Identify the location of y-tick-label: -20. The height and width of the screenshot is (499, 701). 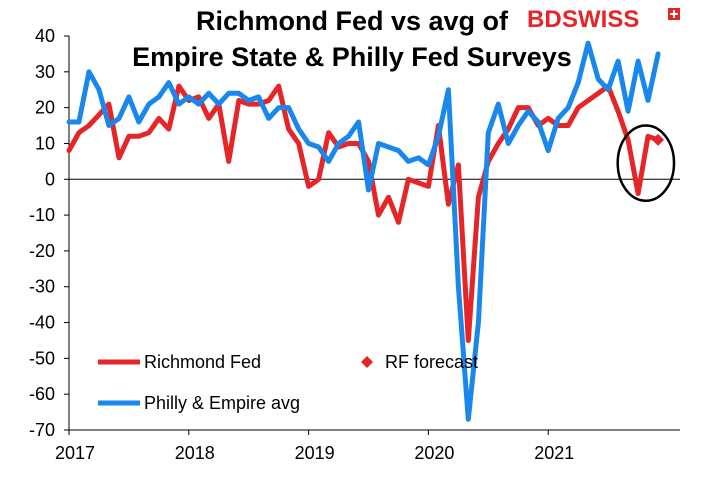
(42, 251).